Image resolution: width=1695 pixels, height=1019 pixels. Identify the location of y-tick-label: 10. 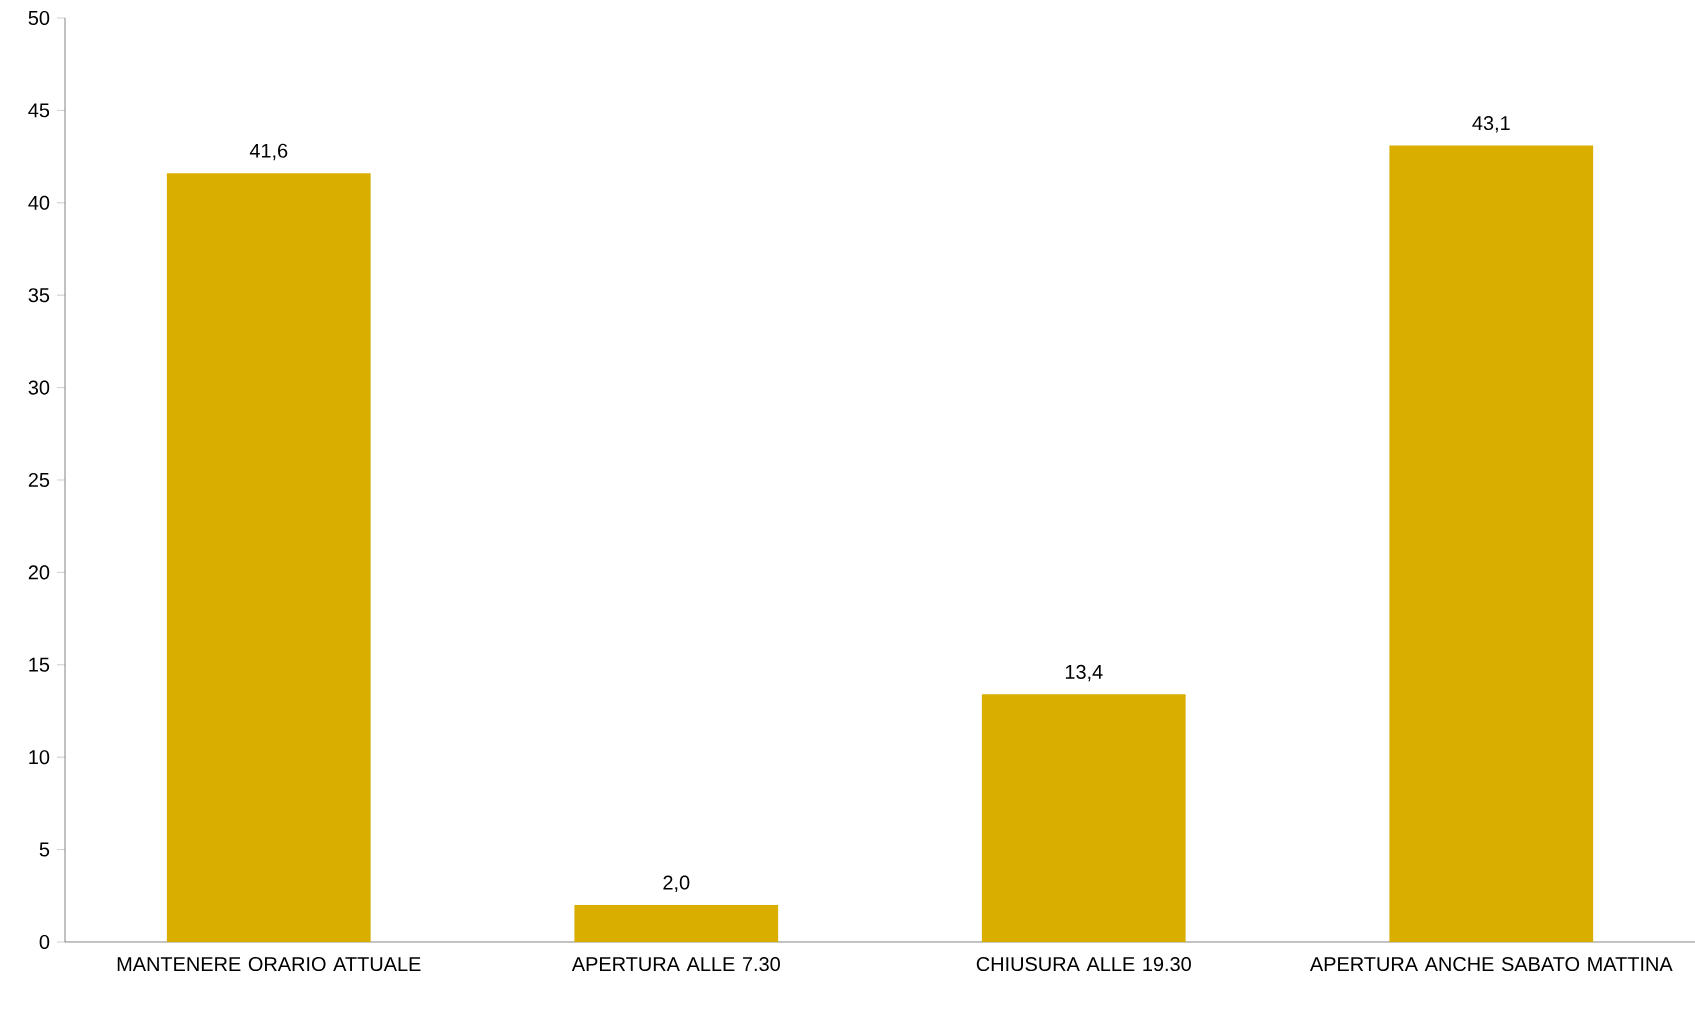
(39, 757).